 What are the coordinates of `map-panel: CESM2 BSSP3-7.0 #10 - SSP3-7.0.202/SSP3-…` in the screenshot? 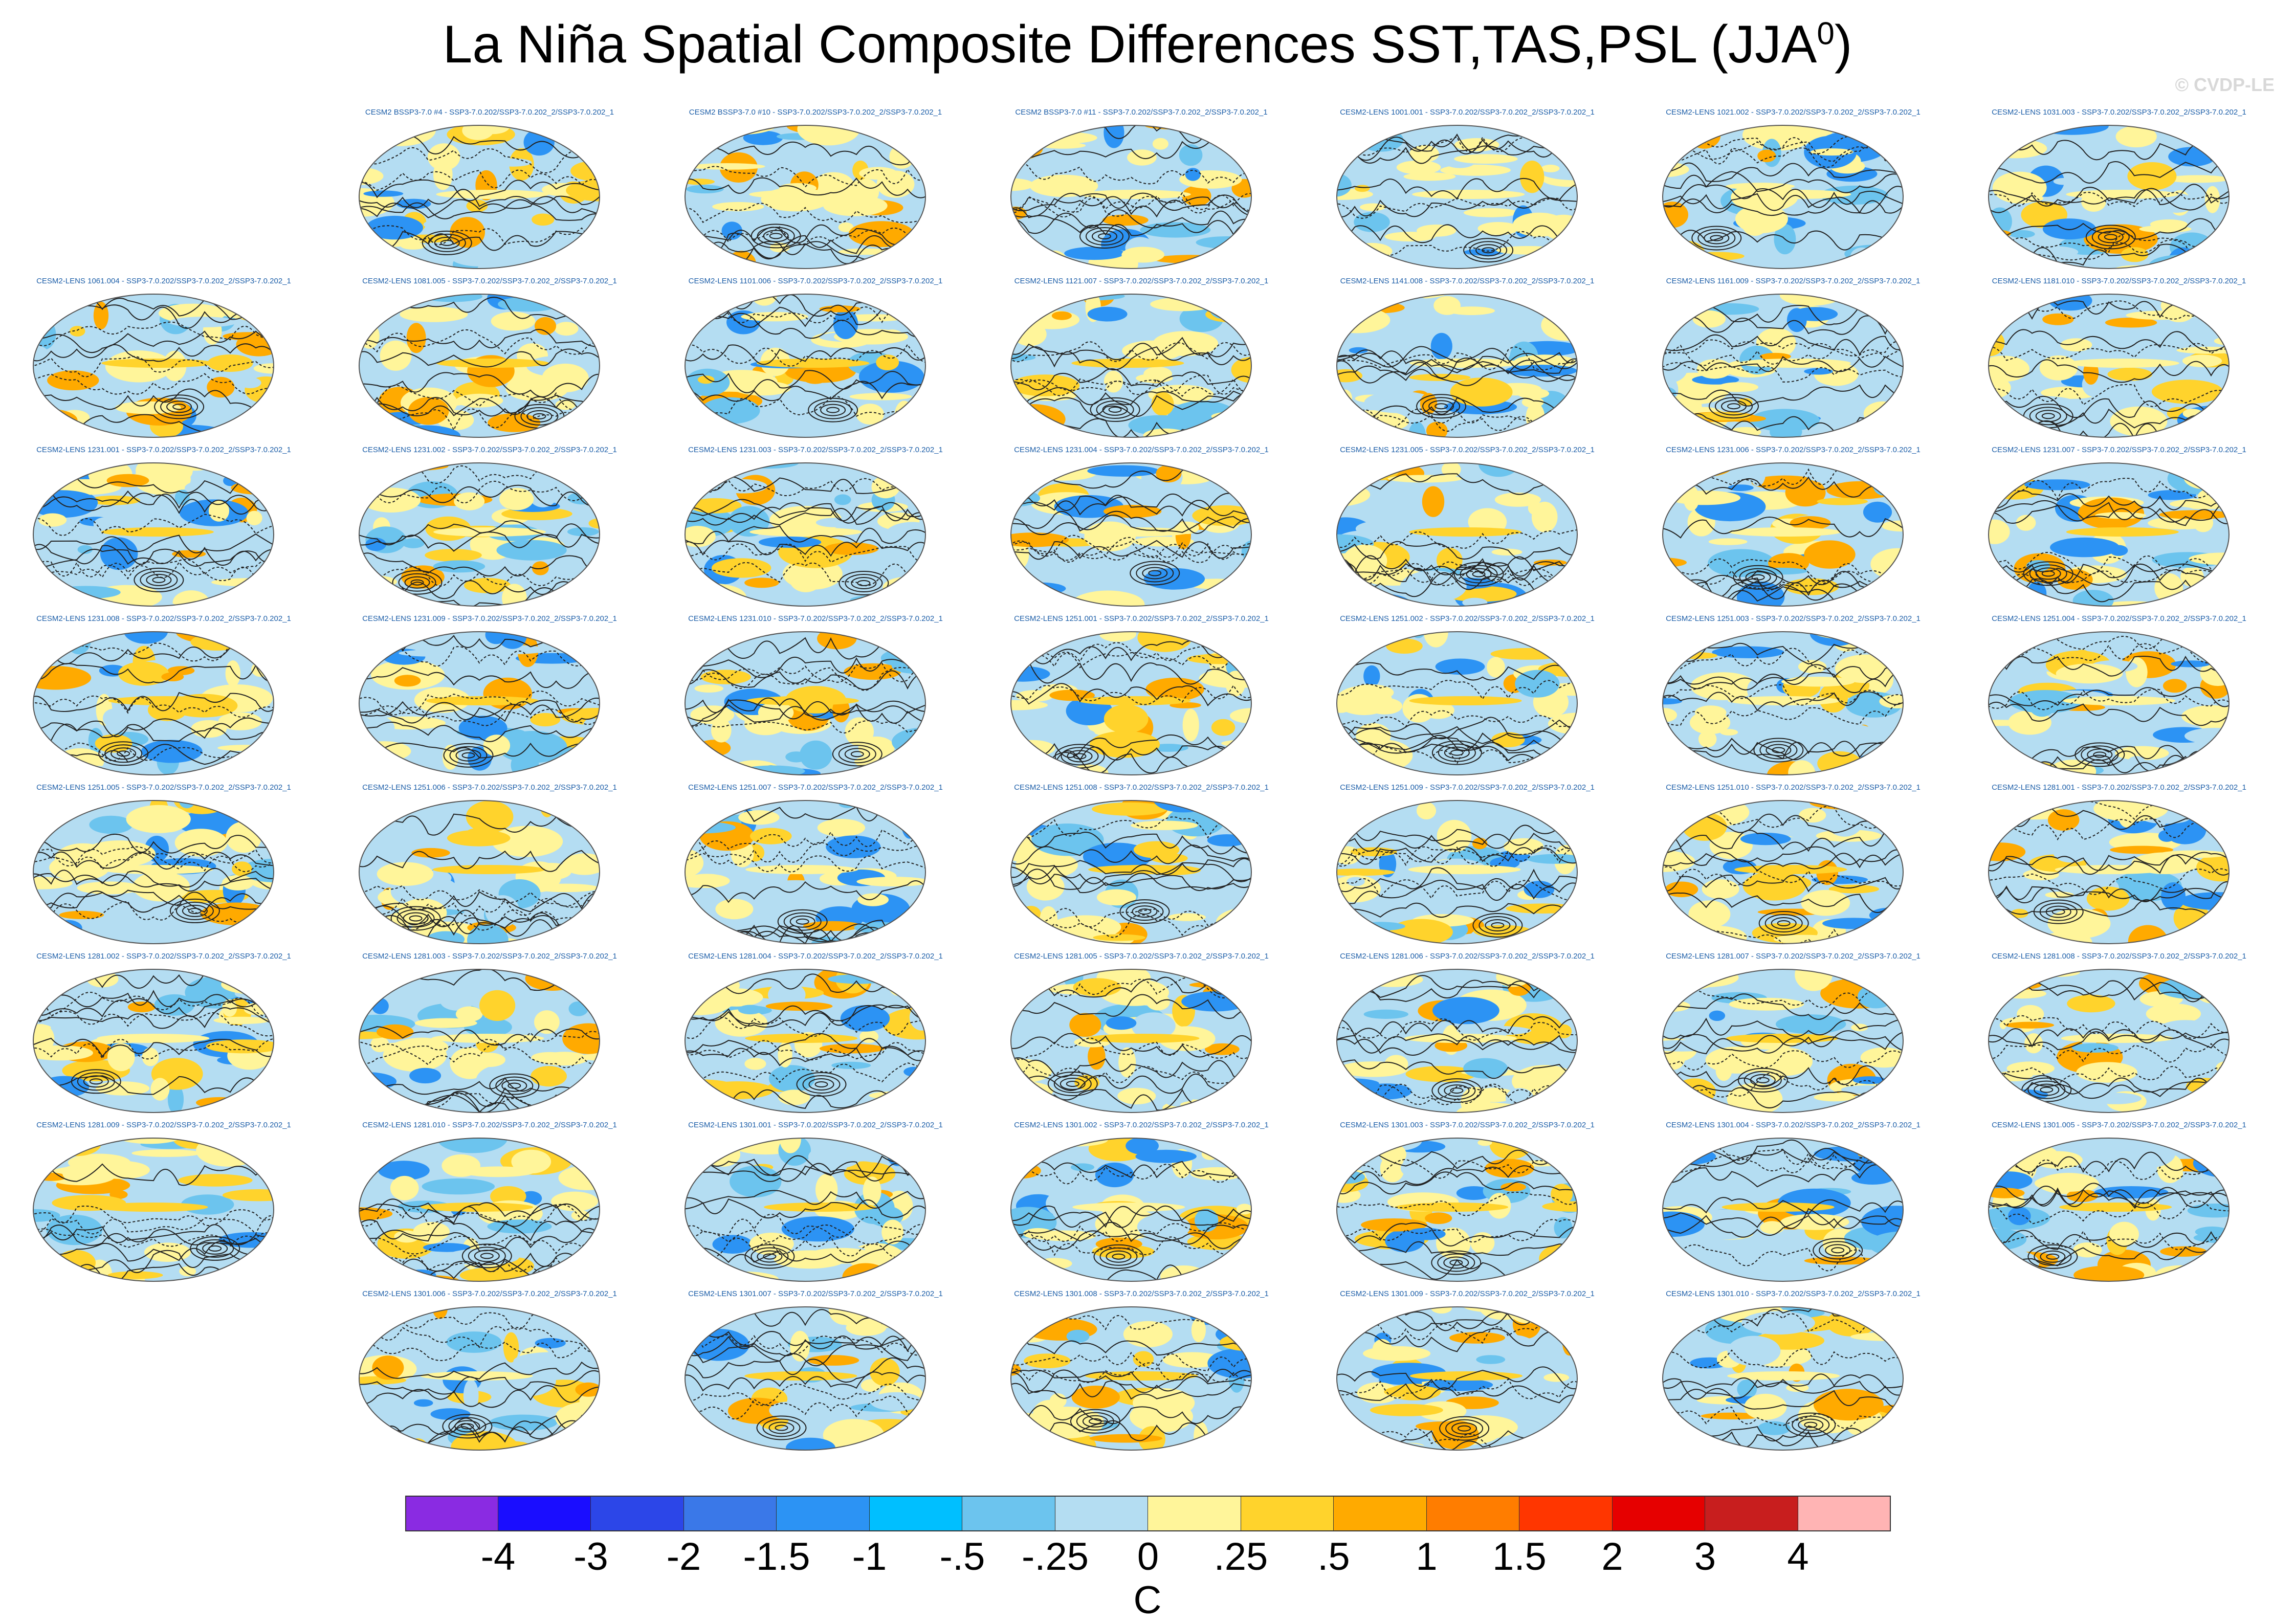 It's located at (815, 191).